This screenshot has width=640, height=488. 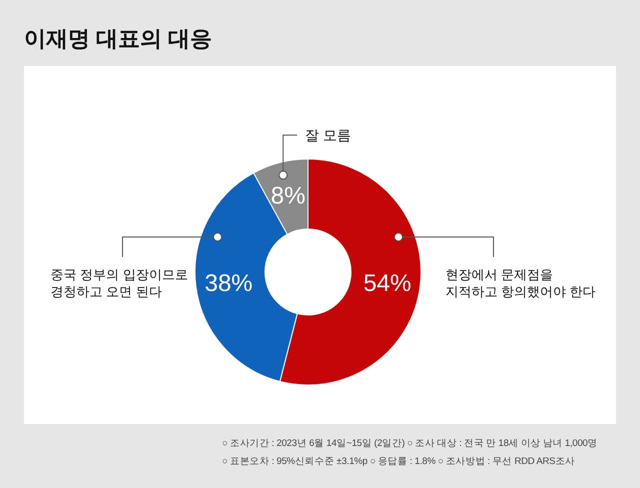 What do you see at coordinates (118, 38) in the screenshot?
I see `chart-title: 이재명 대표의 대응` at bounding box center [118, 38].